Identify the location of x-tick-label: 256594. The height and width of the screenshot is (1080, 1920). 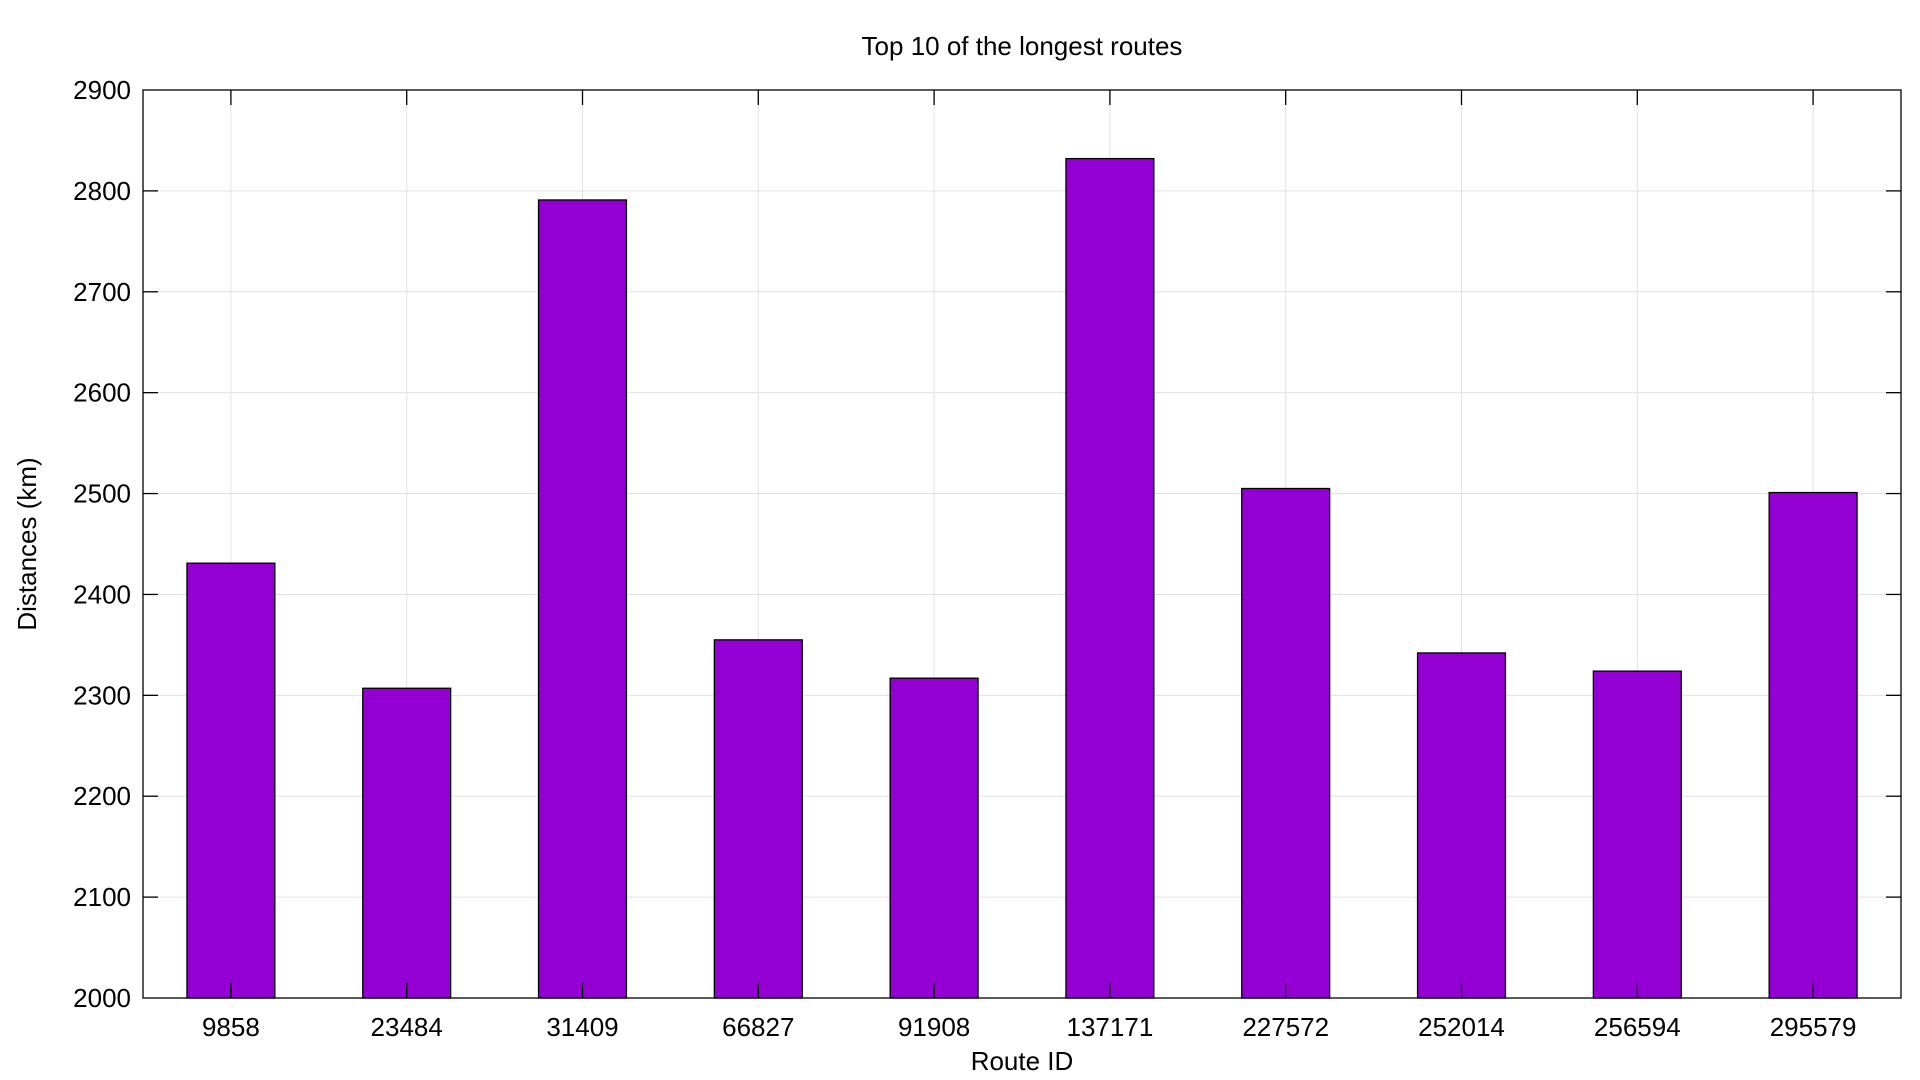
(1637, 1027).